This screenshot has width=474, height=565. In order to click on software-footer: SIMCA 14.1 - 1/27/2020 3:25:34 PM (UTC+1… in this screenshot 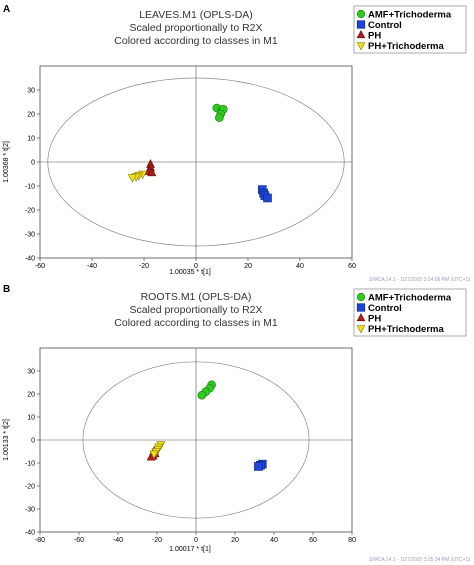, I will do `click(419, 560)`.